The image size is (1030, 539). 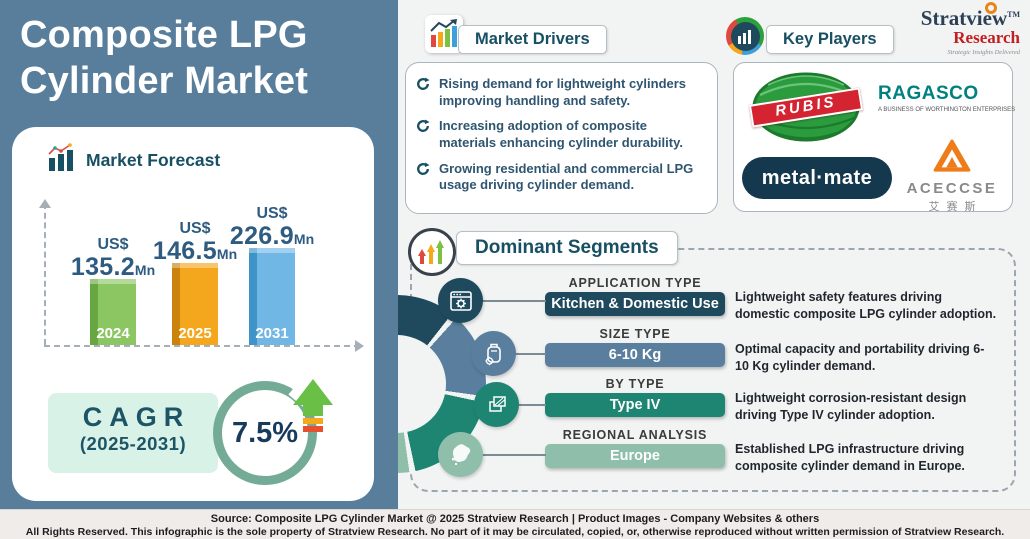 I want to click on colorful-bars-icon, so click(x=443, y=33).